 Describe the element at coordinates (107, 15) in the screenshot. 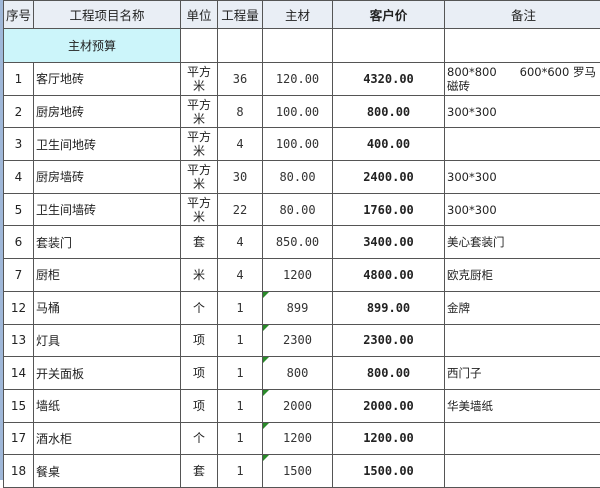

I see `header-cell: 工程项目名称` at that location.